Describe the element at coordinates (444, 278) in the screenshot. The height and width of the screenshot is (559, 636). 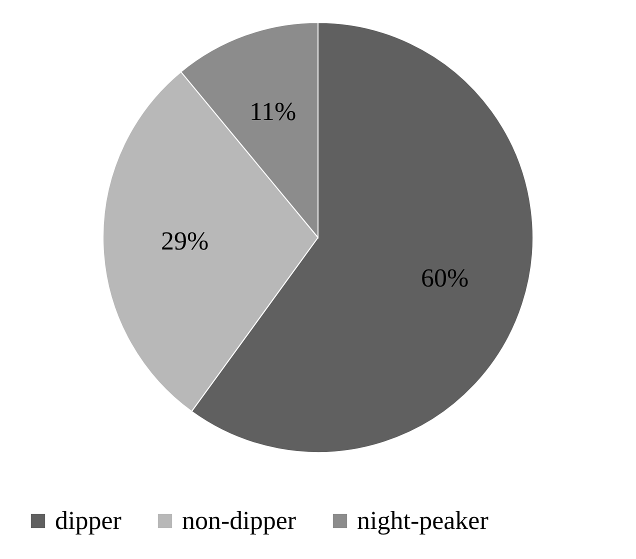
I see `data-label: 60%` at that location.